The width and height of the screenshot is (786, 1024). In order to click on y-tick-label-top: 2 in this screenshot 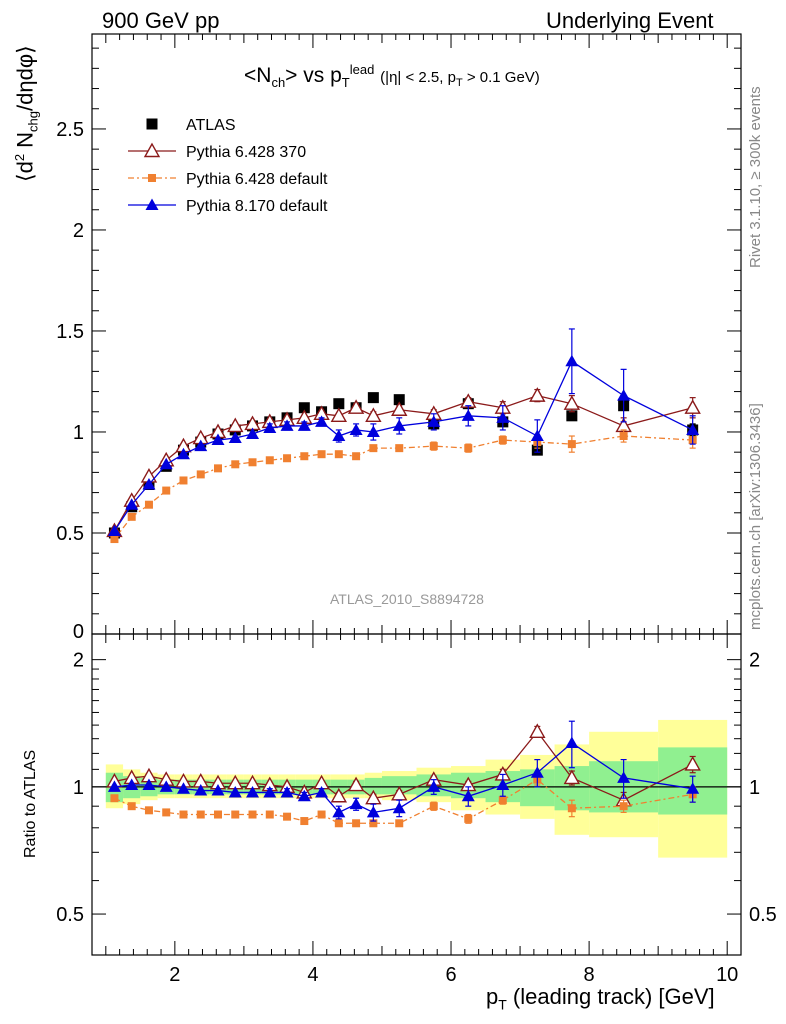, I will do `click(78, 231)`.